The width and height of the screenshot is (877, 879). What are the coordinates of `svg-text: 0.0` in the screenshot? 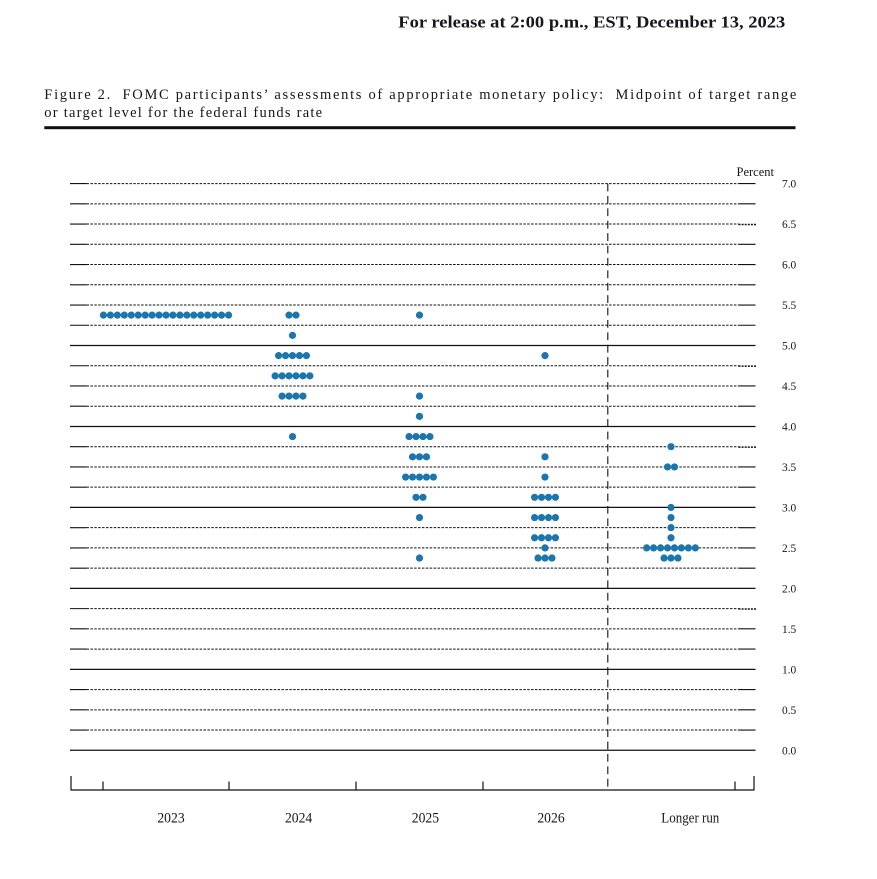 It's located at (789, 751).